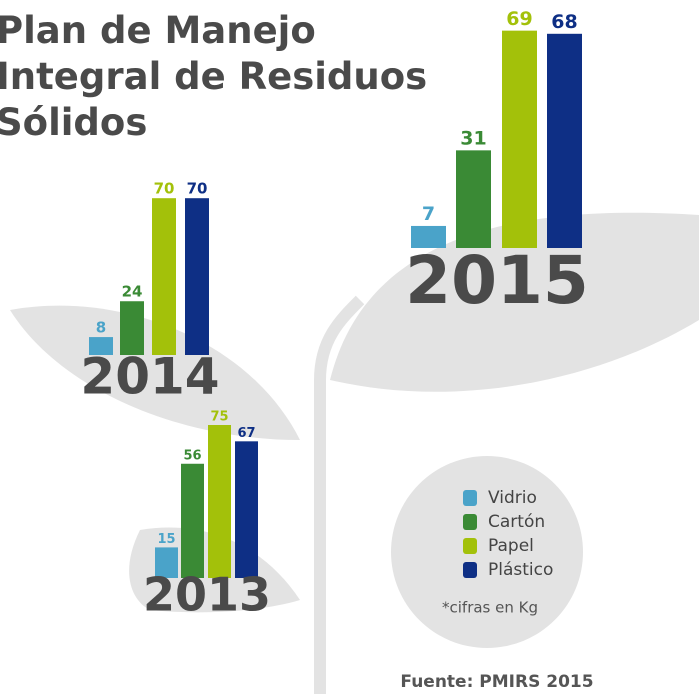 The height and width of the screenshot is (694, 699). I want to click on legend-label: Cartón, so click(516, 522).